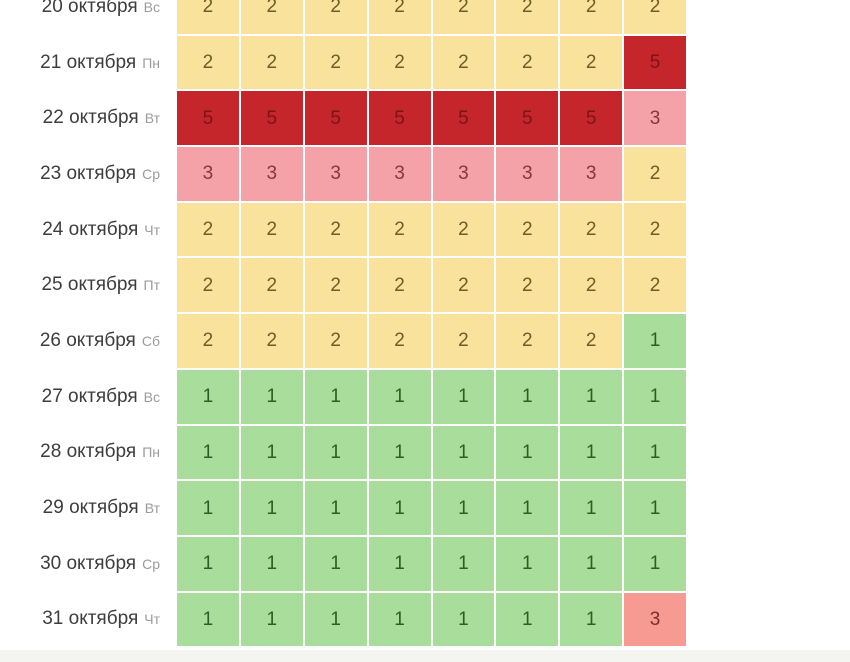 Image resolution: width=850 pixels, height=662 pixels. What do you see at coordinates (425, 656) in the screenshot?
I see `page-background-strip` at bounding box center [425, 656].